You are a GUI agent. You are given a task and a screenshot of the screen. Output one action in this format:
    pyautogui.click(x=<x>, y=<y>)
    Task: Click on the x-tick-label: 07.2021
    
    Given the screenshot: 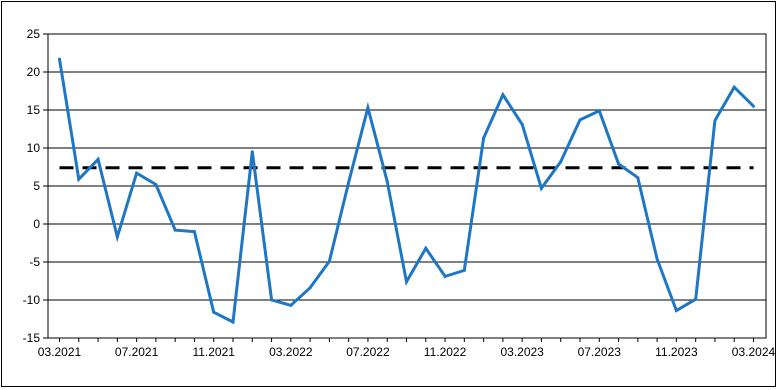 What is the action you would take?
    pyautogui.click(x=137, y=352)
    